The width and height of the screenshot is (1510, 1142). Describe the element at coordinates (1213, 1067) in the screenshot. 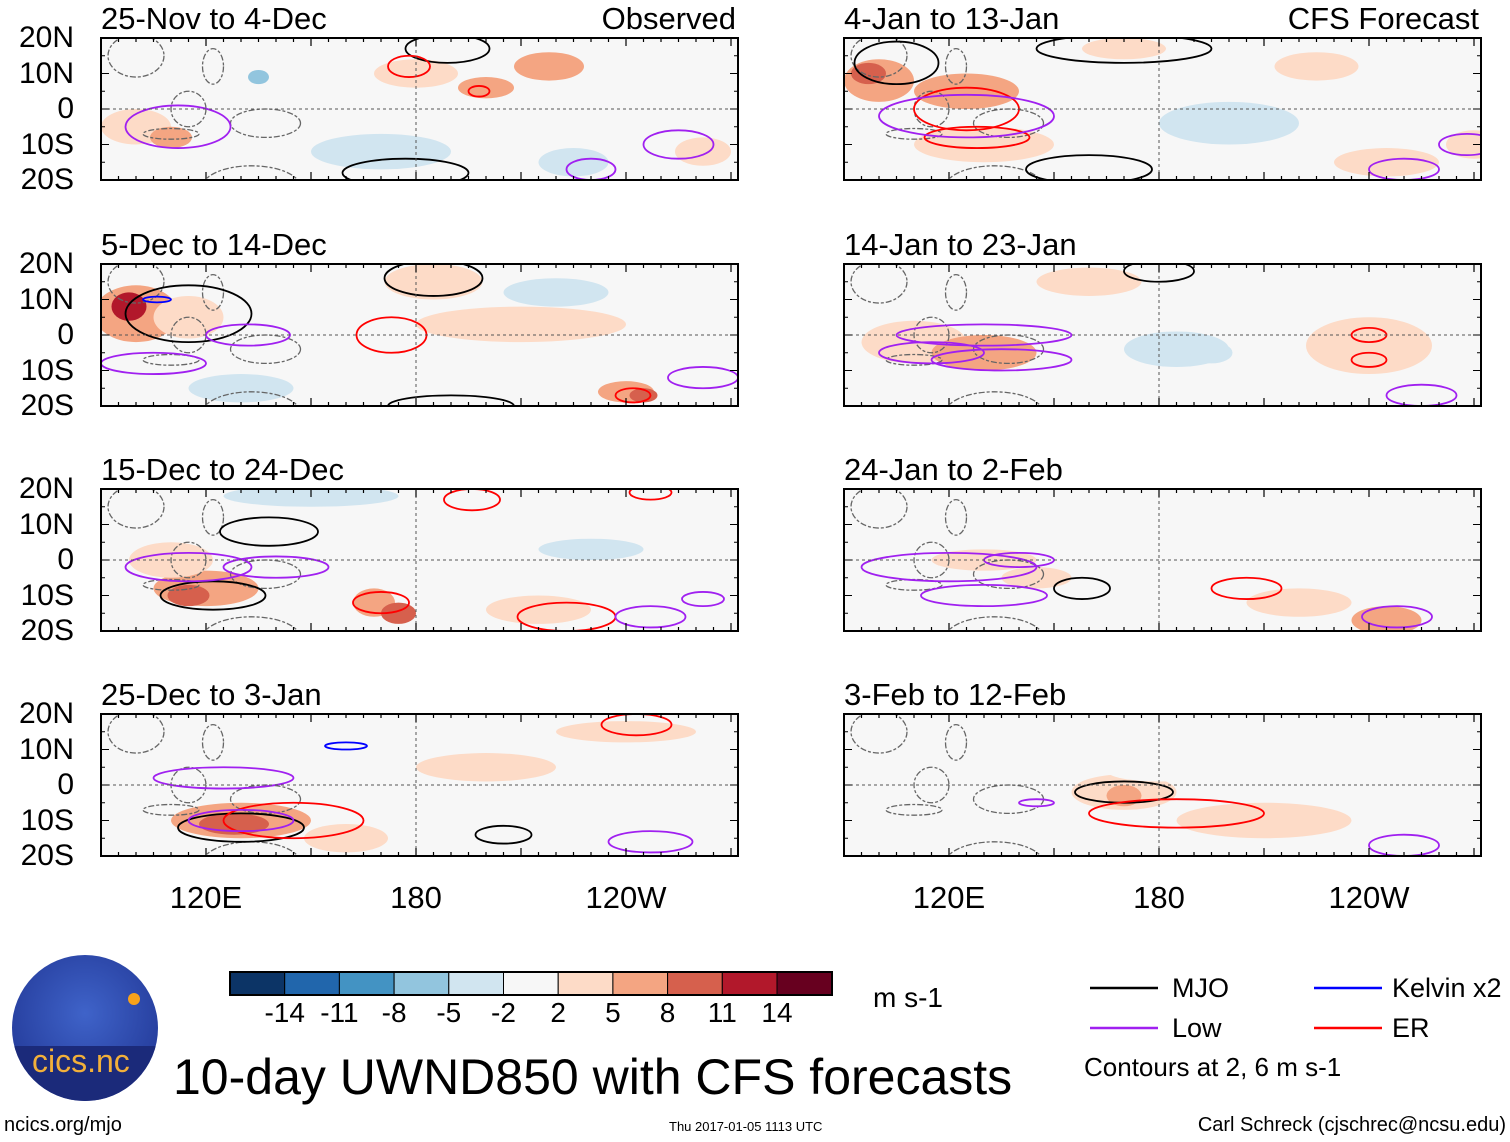

I see `contour-note: Contours at 2, 6 m s-1` at that location.